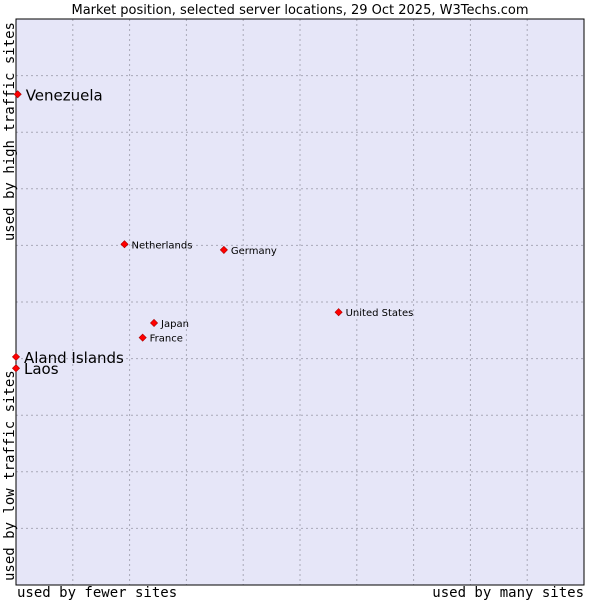 The width and height of the screenshot is (600, 600). I want to click on point-marker-netherlands, so click(124, 244).